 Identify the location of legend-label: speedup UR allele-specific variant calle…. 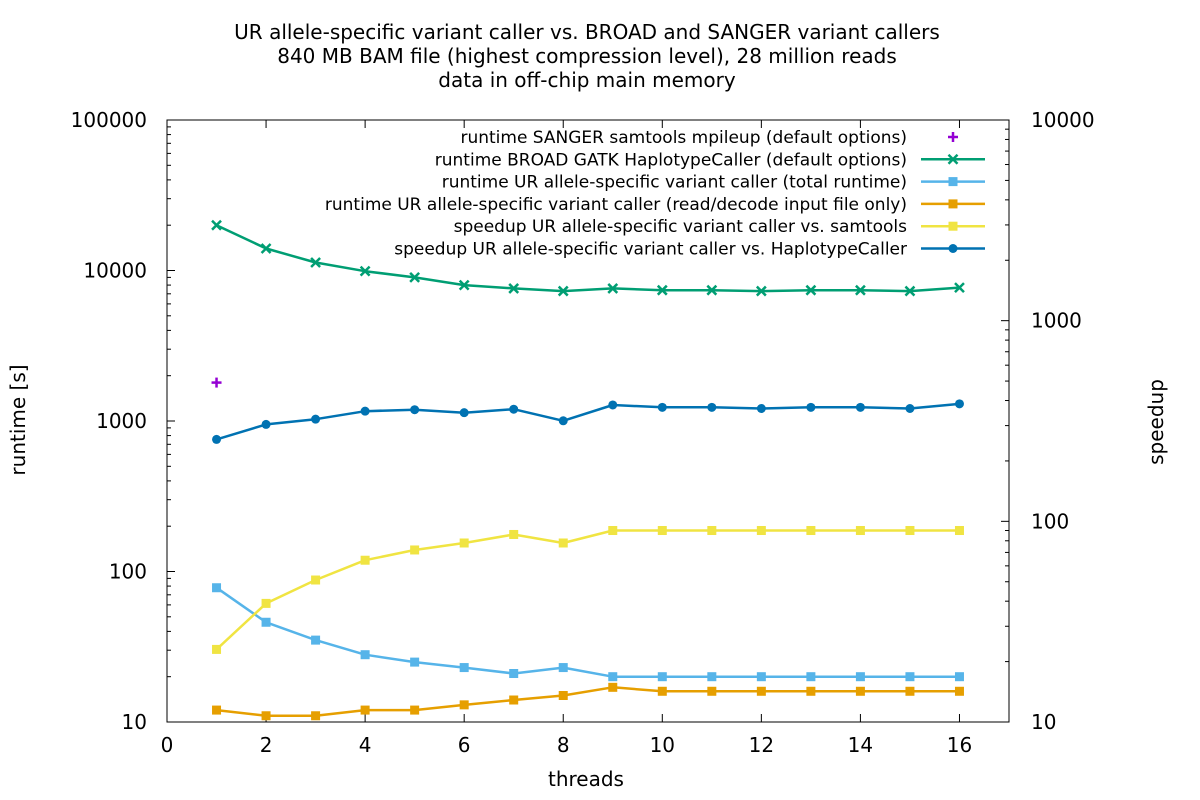
(681, 227).